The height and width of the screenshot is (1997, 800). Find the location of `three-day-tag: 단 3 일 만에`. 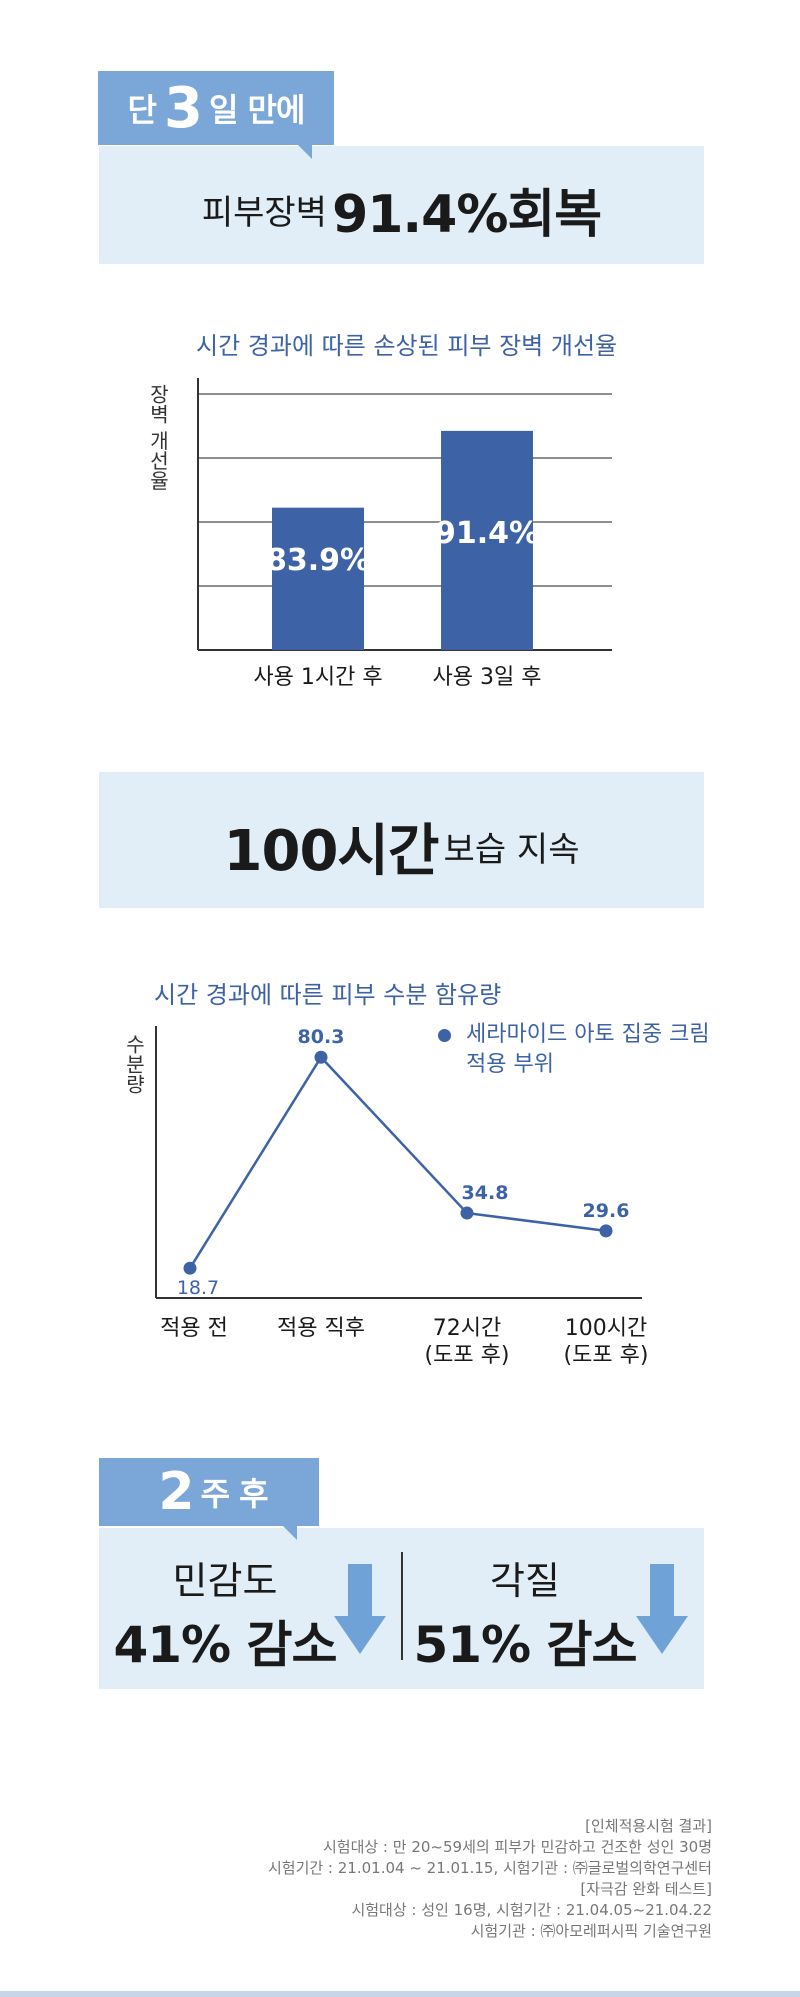

three-day-tag: 단 3 일 만에 is located at coordinates (216, 115).